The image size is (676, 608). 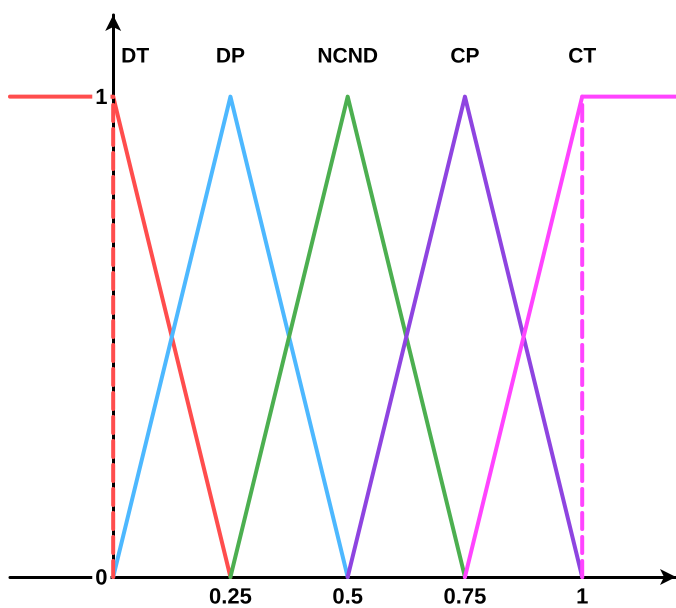 I want to click on series-label: CP, so click(x=465, y=56).